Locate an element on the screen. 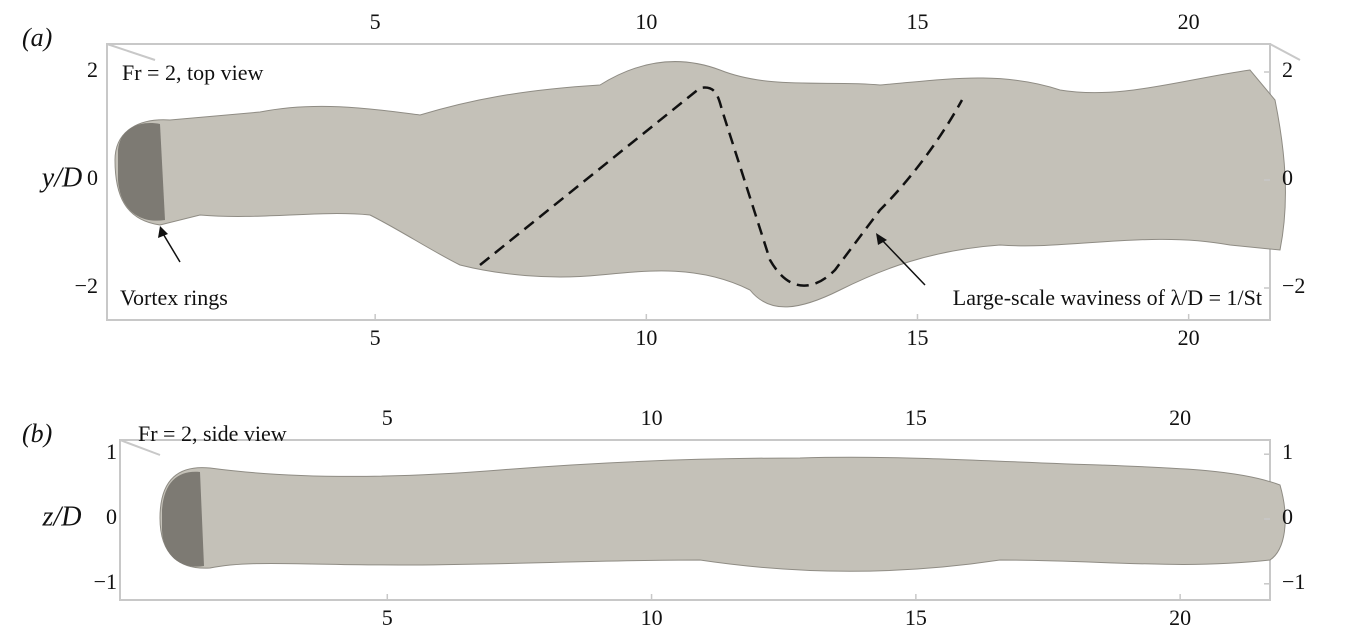  panel-label: (b) is located at coordinates (37, 433).